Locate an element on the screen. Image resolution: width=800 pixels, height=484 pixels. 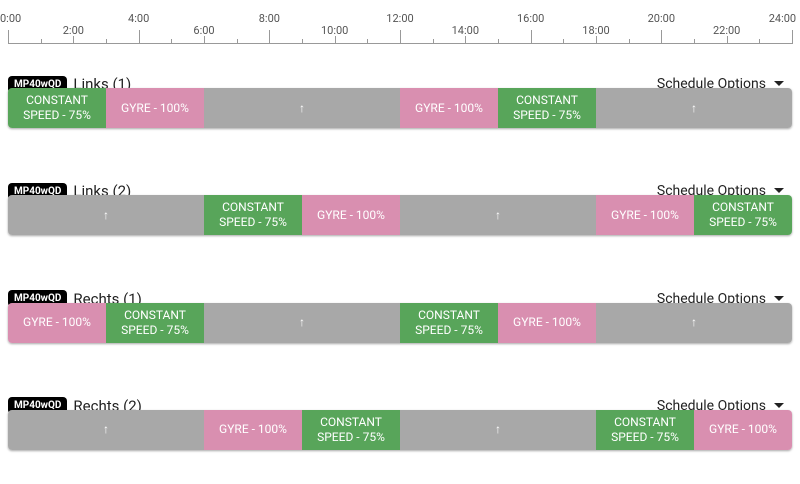
time-label: 2:00 is located at coordinates (73, 30).